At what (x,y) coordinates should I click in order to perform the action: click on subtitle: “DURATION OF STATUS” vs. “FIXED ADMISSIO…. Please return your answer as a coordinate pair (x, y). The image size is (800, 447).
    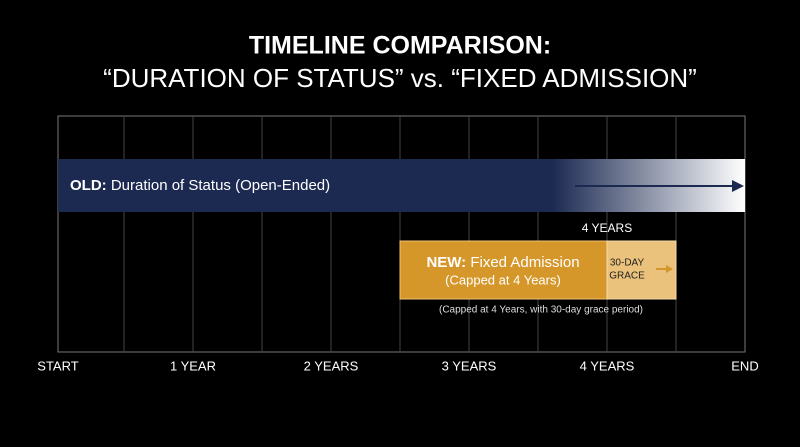
    Looking at the image, I should click on (400, 78).